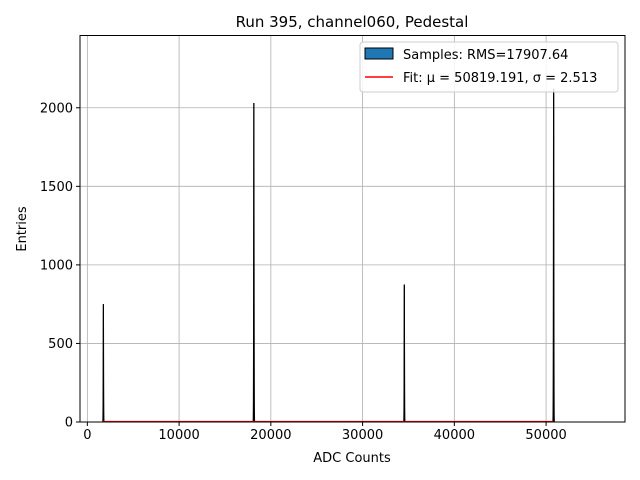  I want to click on x-tick-label: 10000, so click(178, 435).